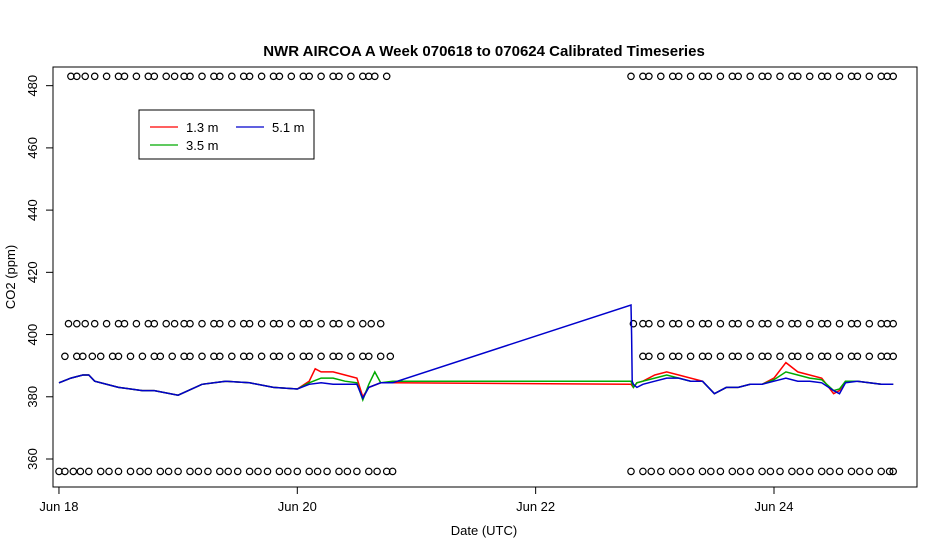  What do you see at coordinates (288, 127) in the screenshot?
I see `legend-label-1: 5.1 m` at bounding box center [288, 127].